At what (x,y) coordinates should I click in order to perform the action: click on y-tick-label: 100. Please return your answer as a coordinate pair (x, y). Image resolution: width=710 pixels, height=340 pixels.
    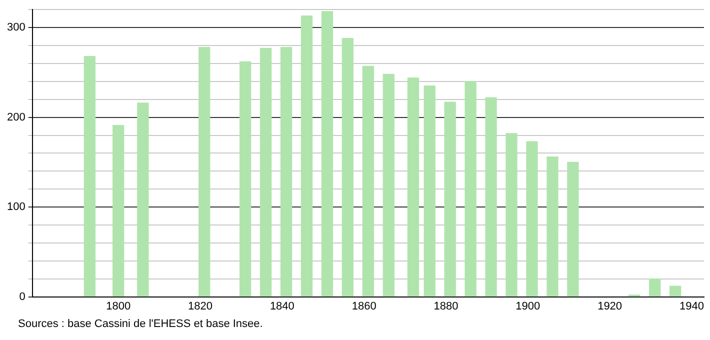
    Looking at the image, I should click on (16, 207).